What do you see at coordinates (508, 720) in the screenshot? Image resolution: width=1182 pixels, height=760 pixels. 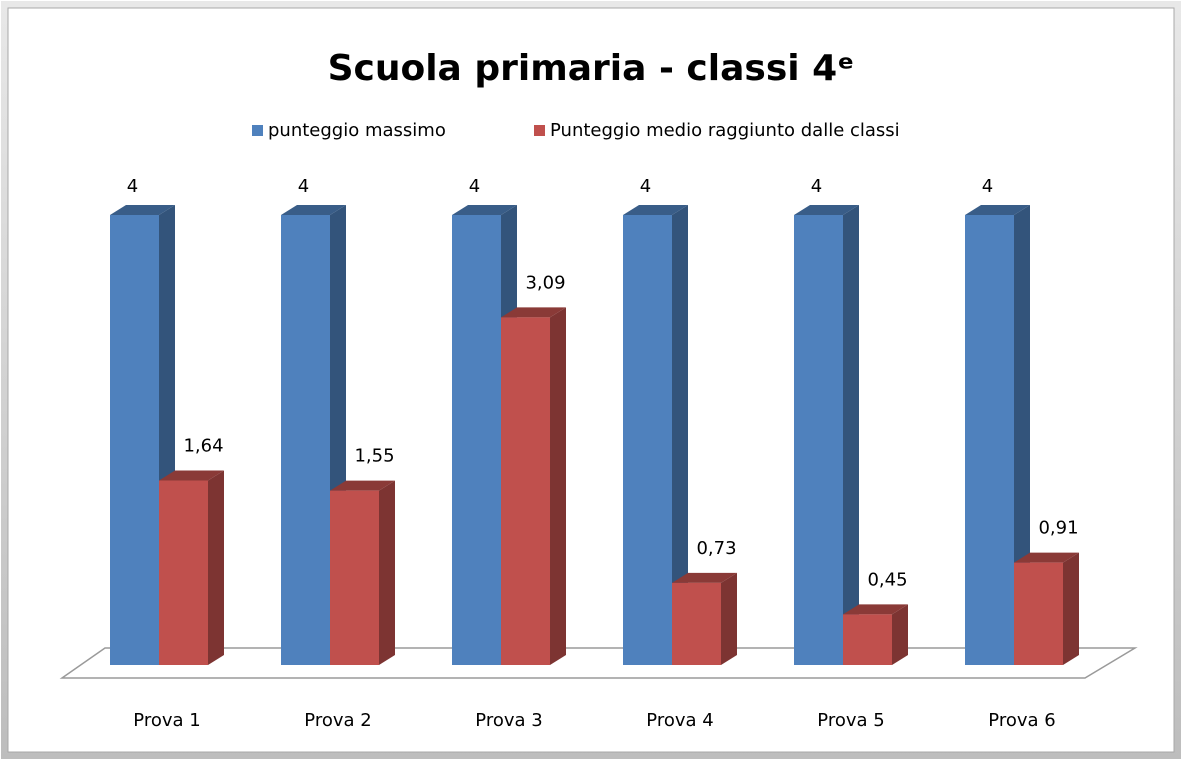 I see `x-tick-label: Prova 3` at bounding box center [508, 720].